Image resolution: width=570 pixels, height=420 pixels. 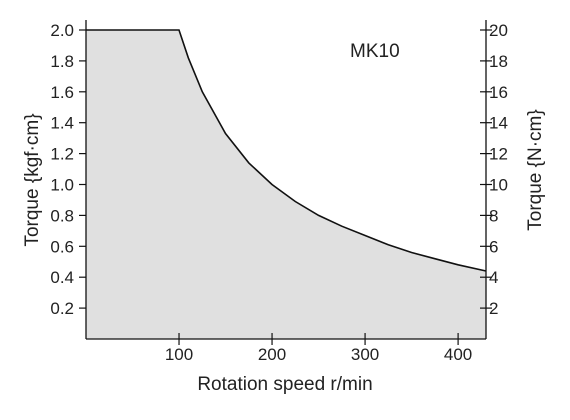 What do you see at coordinates (284, 384) in the screenshot?
I see `x-axis-title: Rotation speed r/min` at bounding box center [284, 384].